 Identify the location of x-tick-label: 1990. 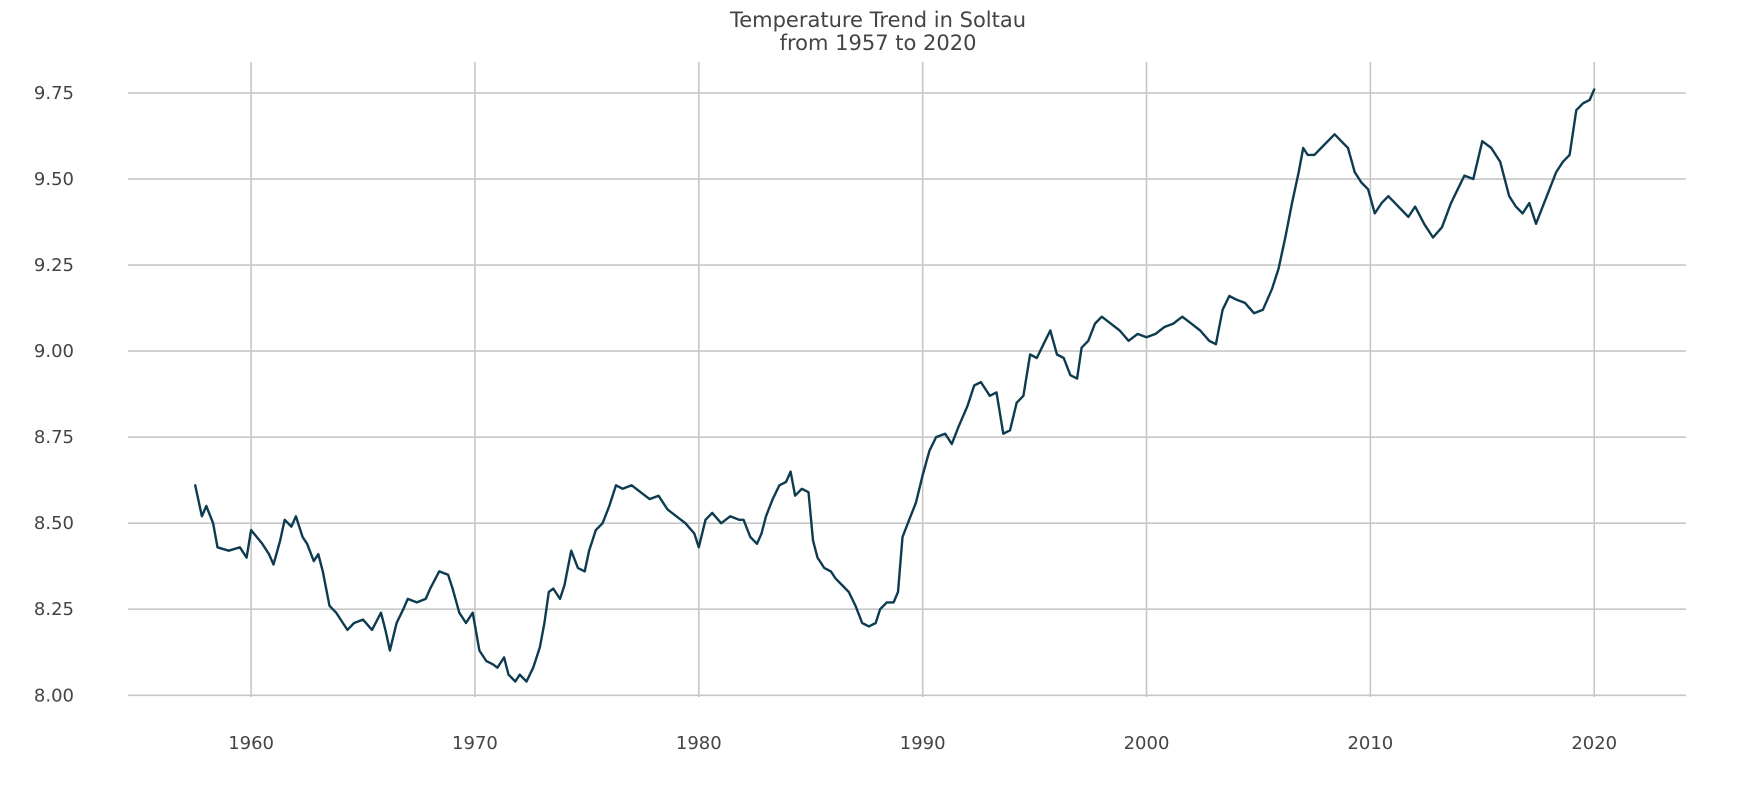
(923, 743).